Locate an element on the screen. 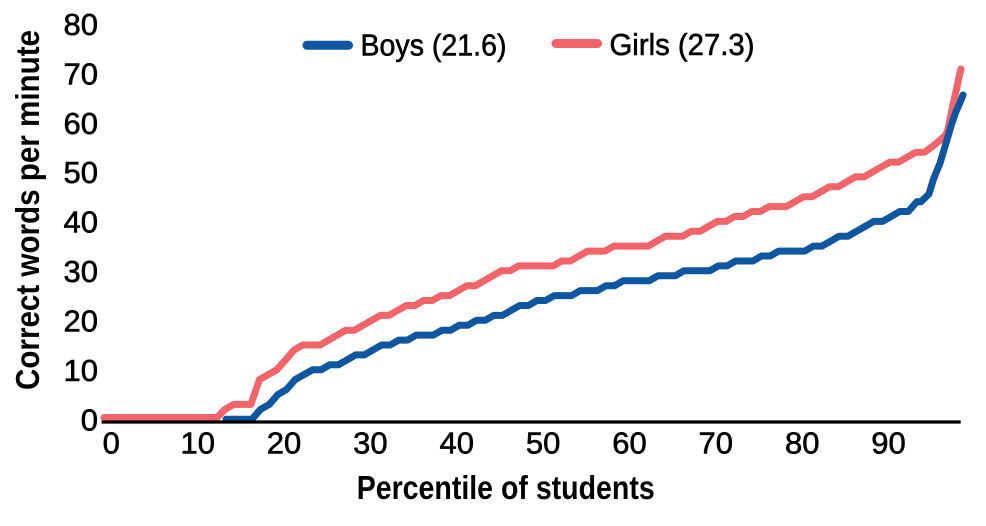 Image resolution: width=986 pixels, height=526 pixels. svg-text: Boys (21.6) is located at coordinates (434, 45).